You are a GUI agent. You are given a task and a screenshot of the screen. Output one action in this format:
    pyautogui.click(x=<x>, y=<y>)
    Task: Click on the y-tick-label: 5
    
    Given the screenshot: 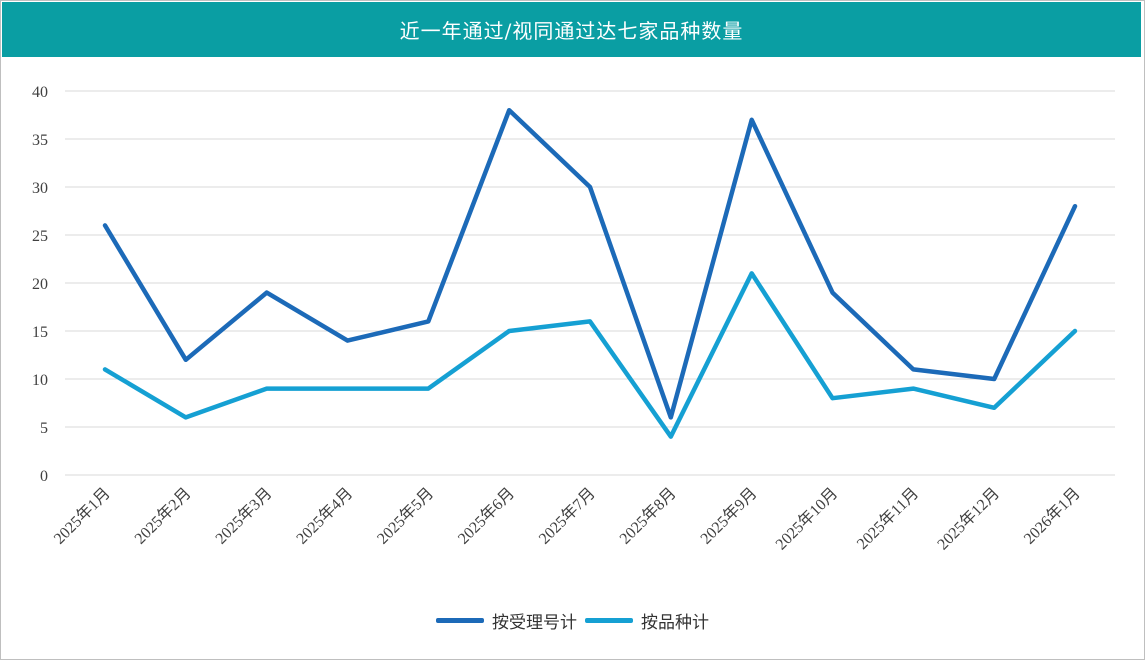 What is the action you would take?
    pyautogui.click(x=44, y=428)
    